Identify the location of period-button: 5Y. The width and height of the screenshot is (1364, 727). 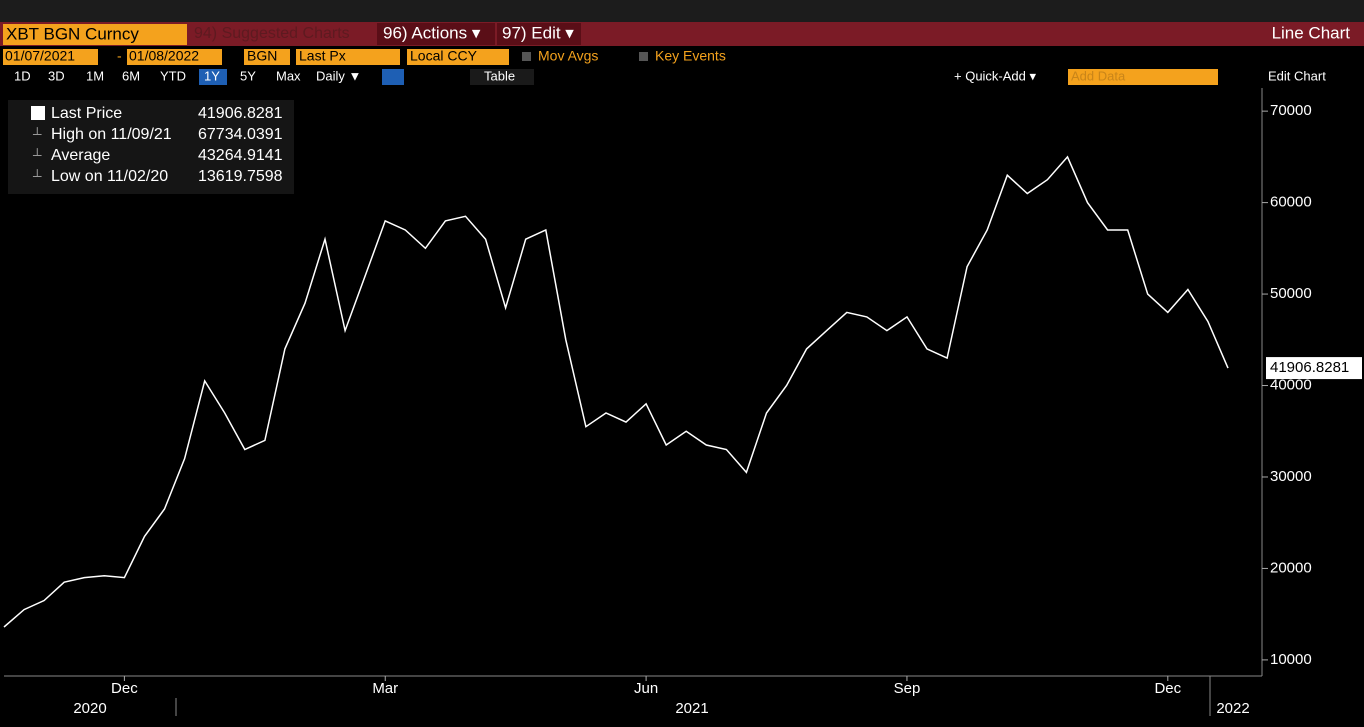
(248, 75).